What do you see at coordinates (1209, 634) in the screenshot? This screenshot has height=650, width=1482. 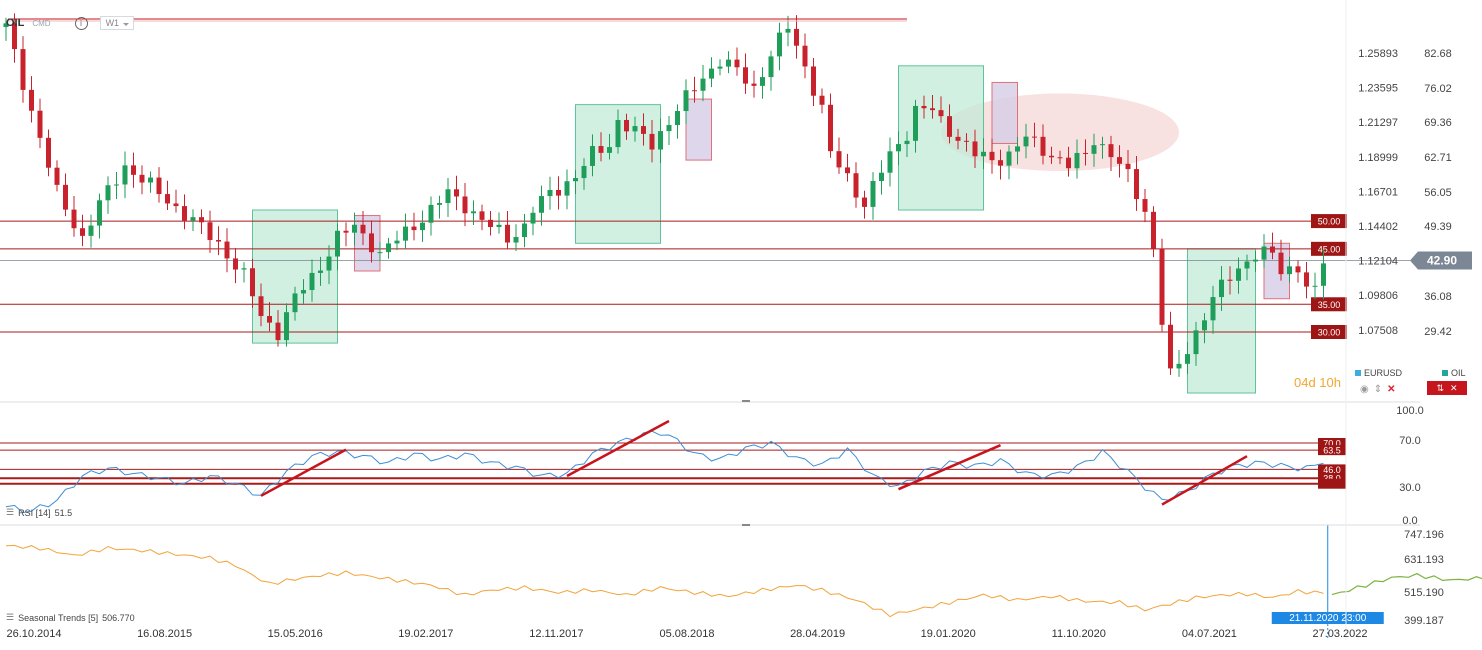 I see `x-axis-label: 04.07.2021` at bounding box center [1209, 634].